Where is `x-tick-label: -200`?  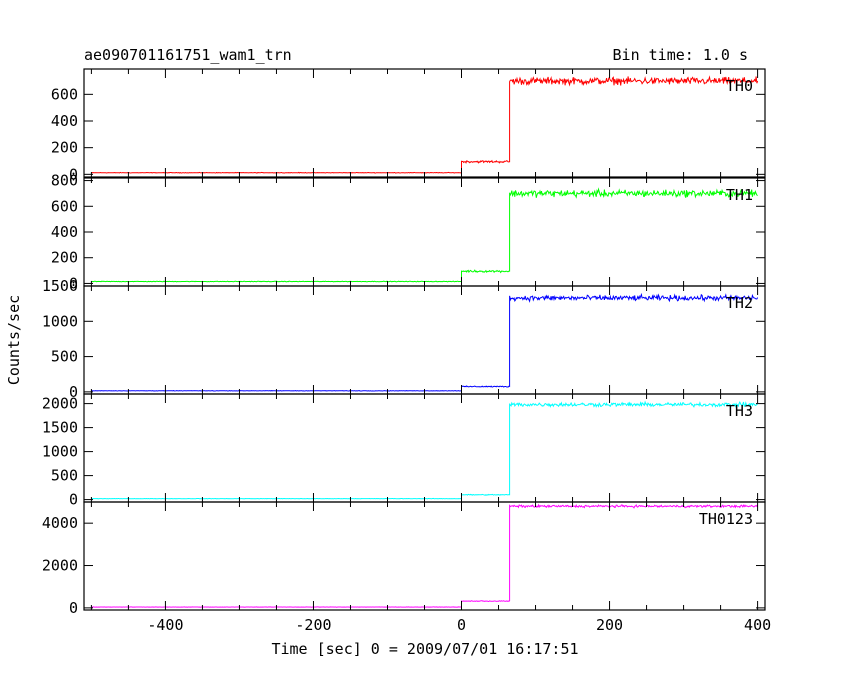 x-tick-label: -200 is located at coordinates (313, 625).